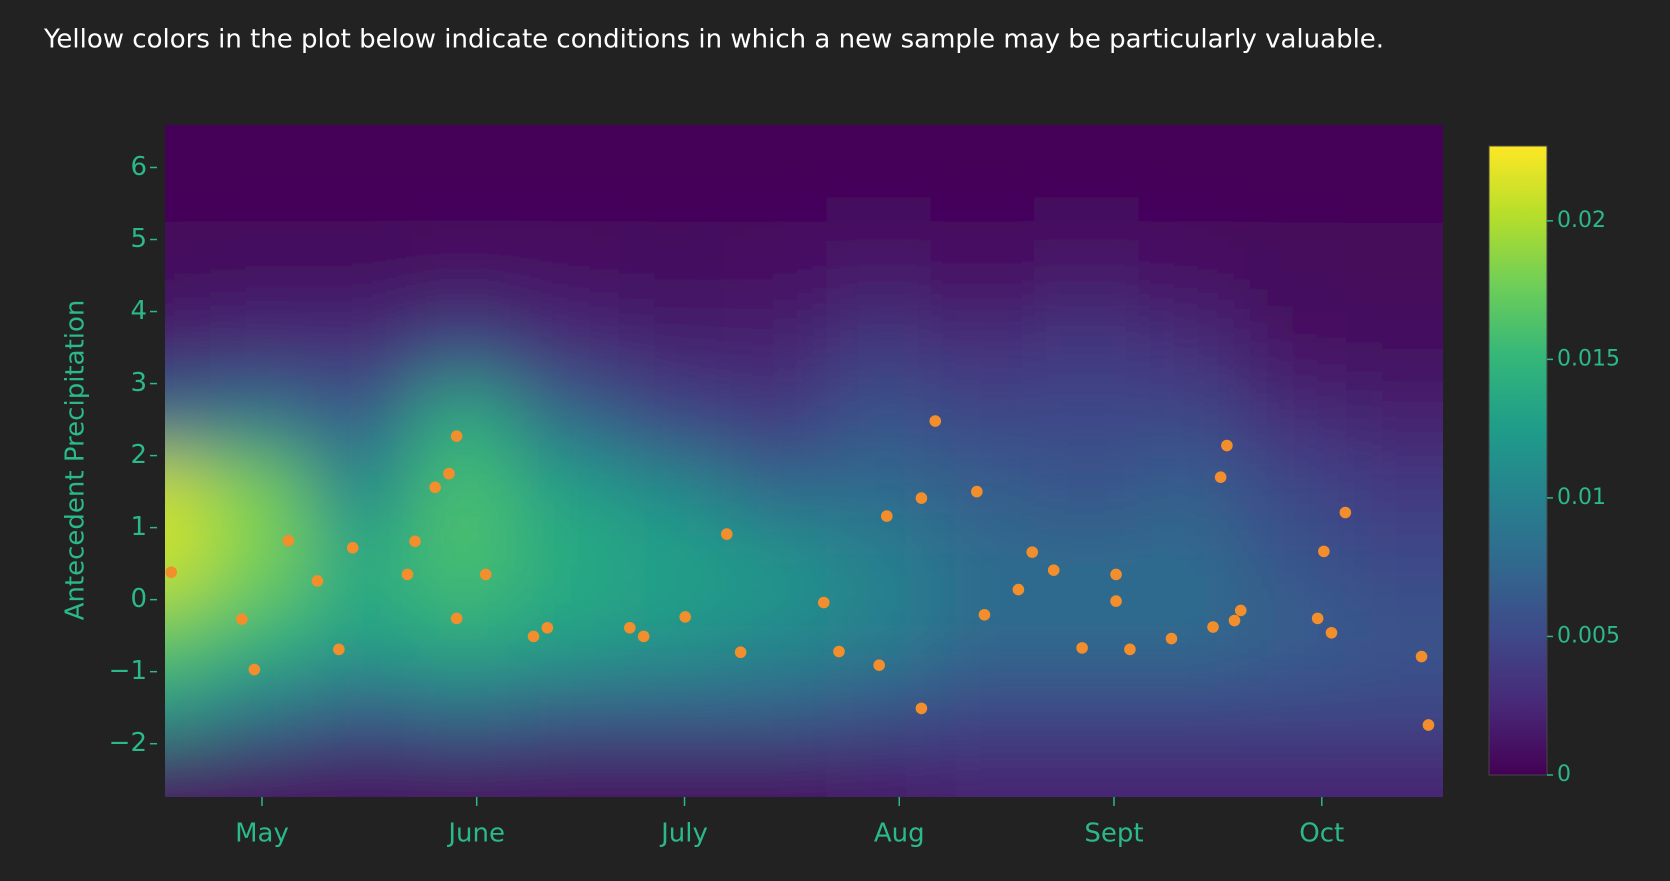 This screenshot has width=1670, height=881. Describe the element at coordinates (138, 239) in the screenshot. I see `y-tick-label: 5` at that location.